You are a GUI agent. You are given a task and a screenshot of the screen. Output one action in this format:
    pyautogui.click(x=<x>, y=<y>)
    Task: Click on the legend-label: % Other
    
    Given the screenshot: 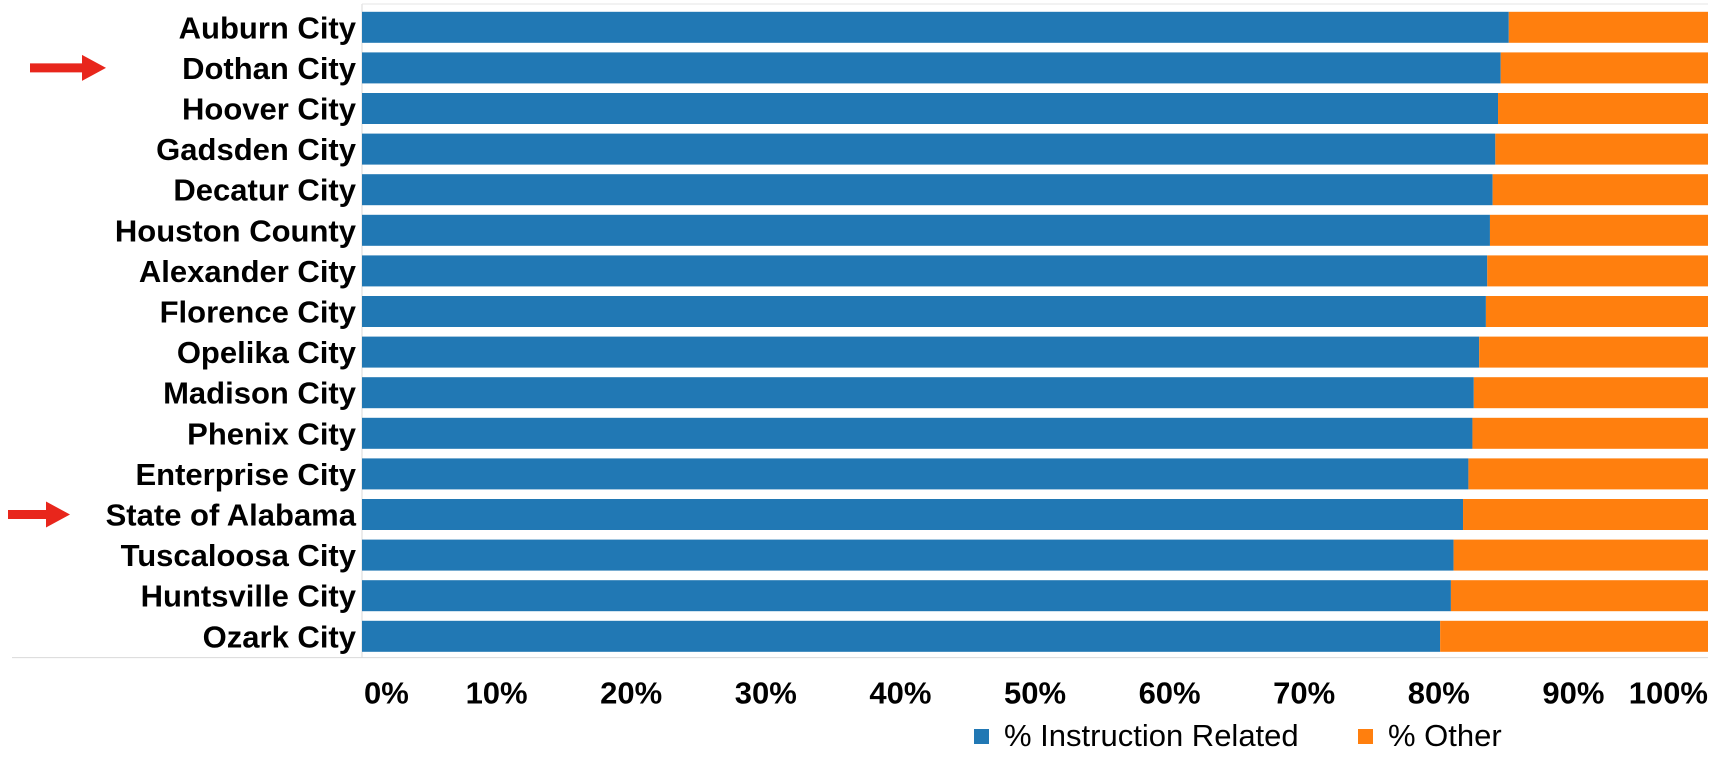 What is the action you would take?
    pyautogui.click(x=1445, y=735)
    